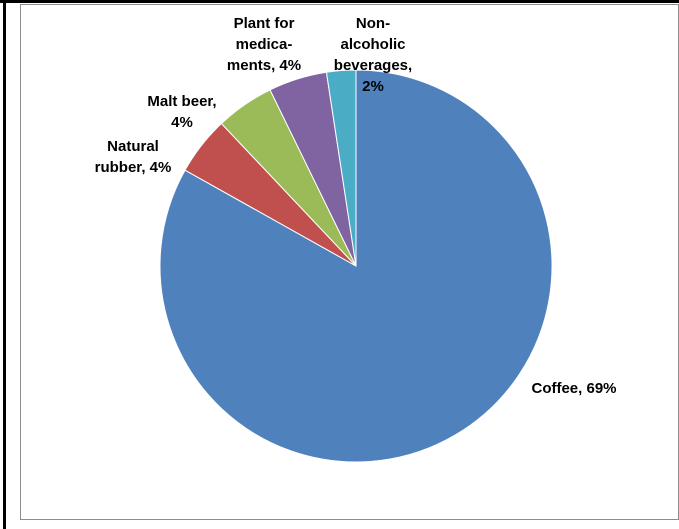  What do you see at coordinates (373, 55) in the screenshot?
I see `data-label-non-alcoholic-beverages: Non-alcoholic beverages, 2%` at bounding box center [373, 55].